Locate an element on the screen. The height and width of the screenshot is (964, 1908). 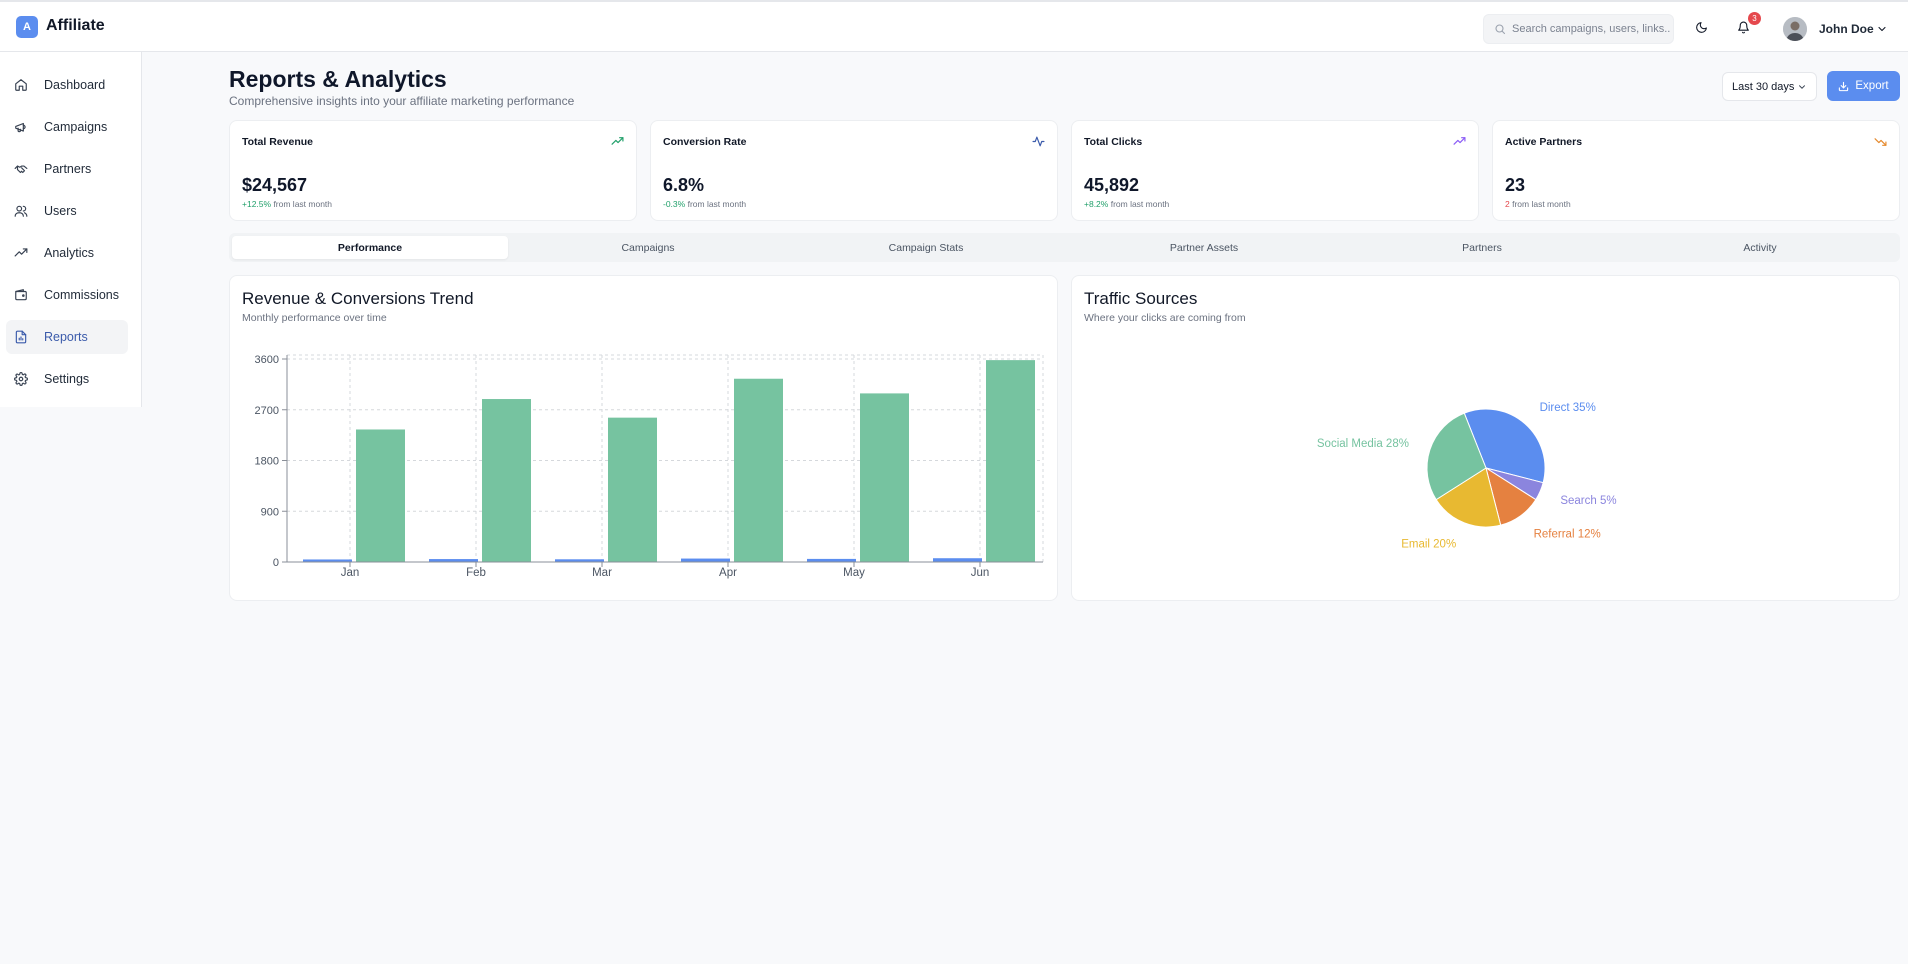
gear-icon is located at coordinates (21, 379).